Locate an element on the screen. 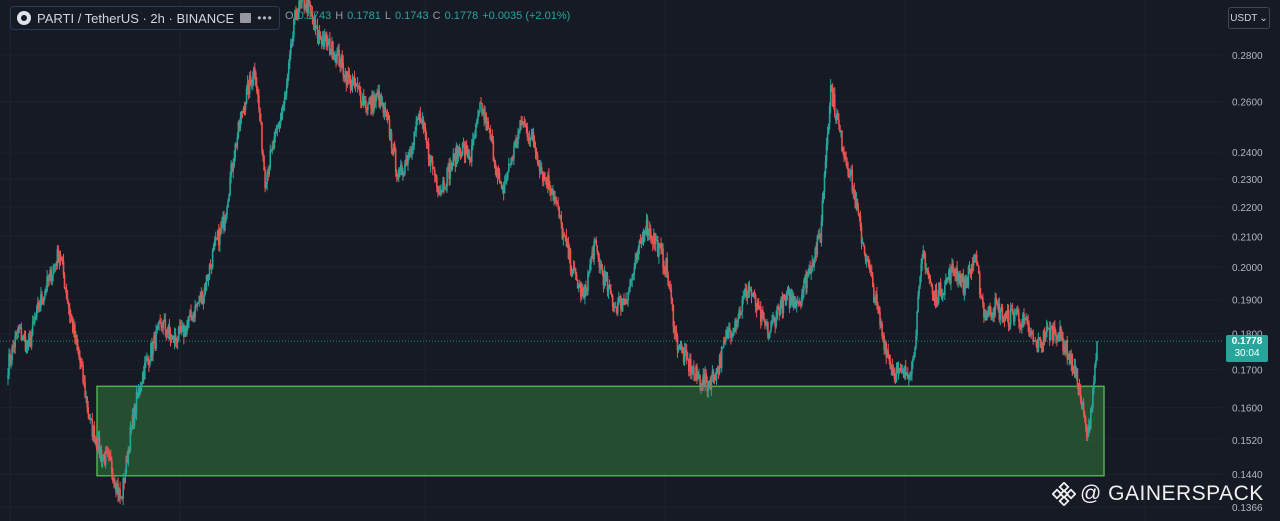 This screenshot has width=1280, height=521. y-tick-label: 0.1520 is located at coordinates (1247, 441).